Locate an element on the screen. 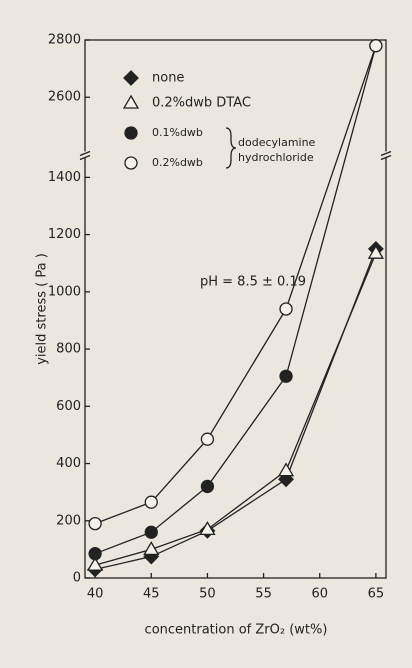 The image size is (412, 668). y-tick-label: 2600 is located at coordinates (64, 97).